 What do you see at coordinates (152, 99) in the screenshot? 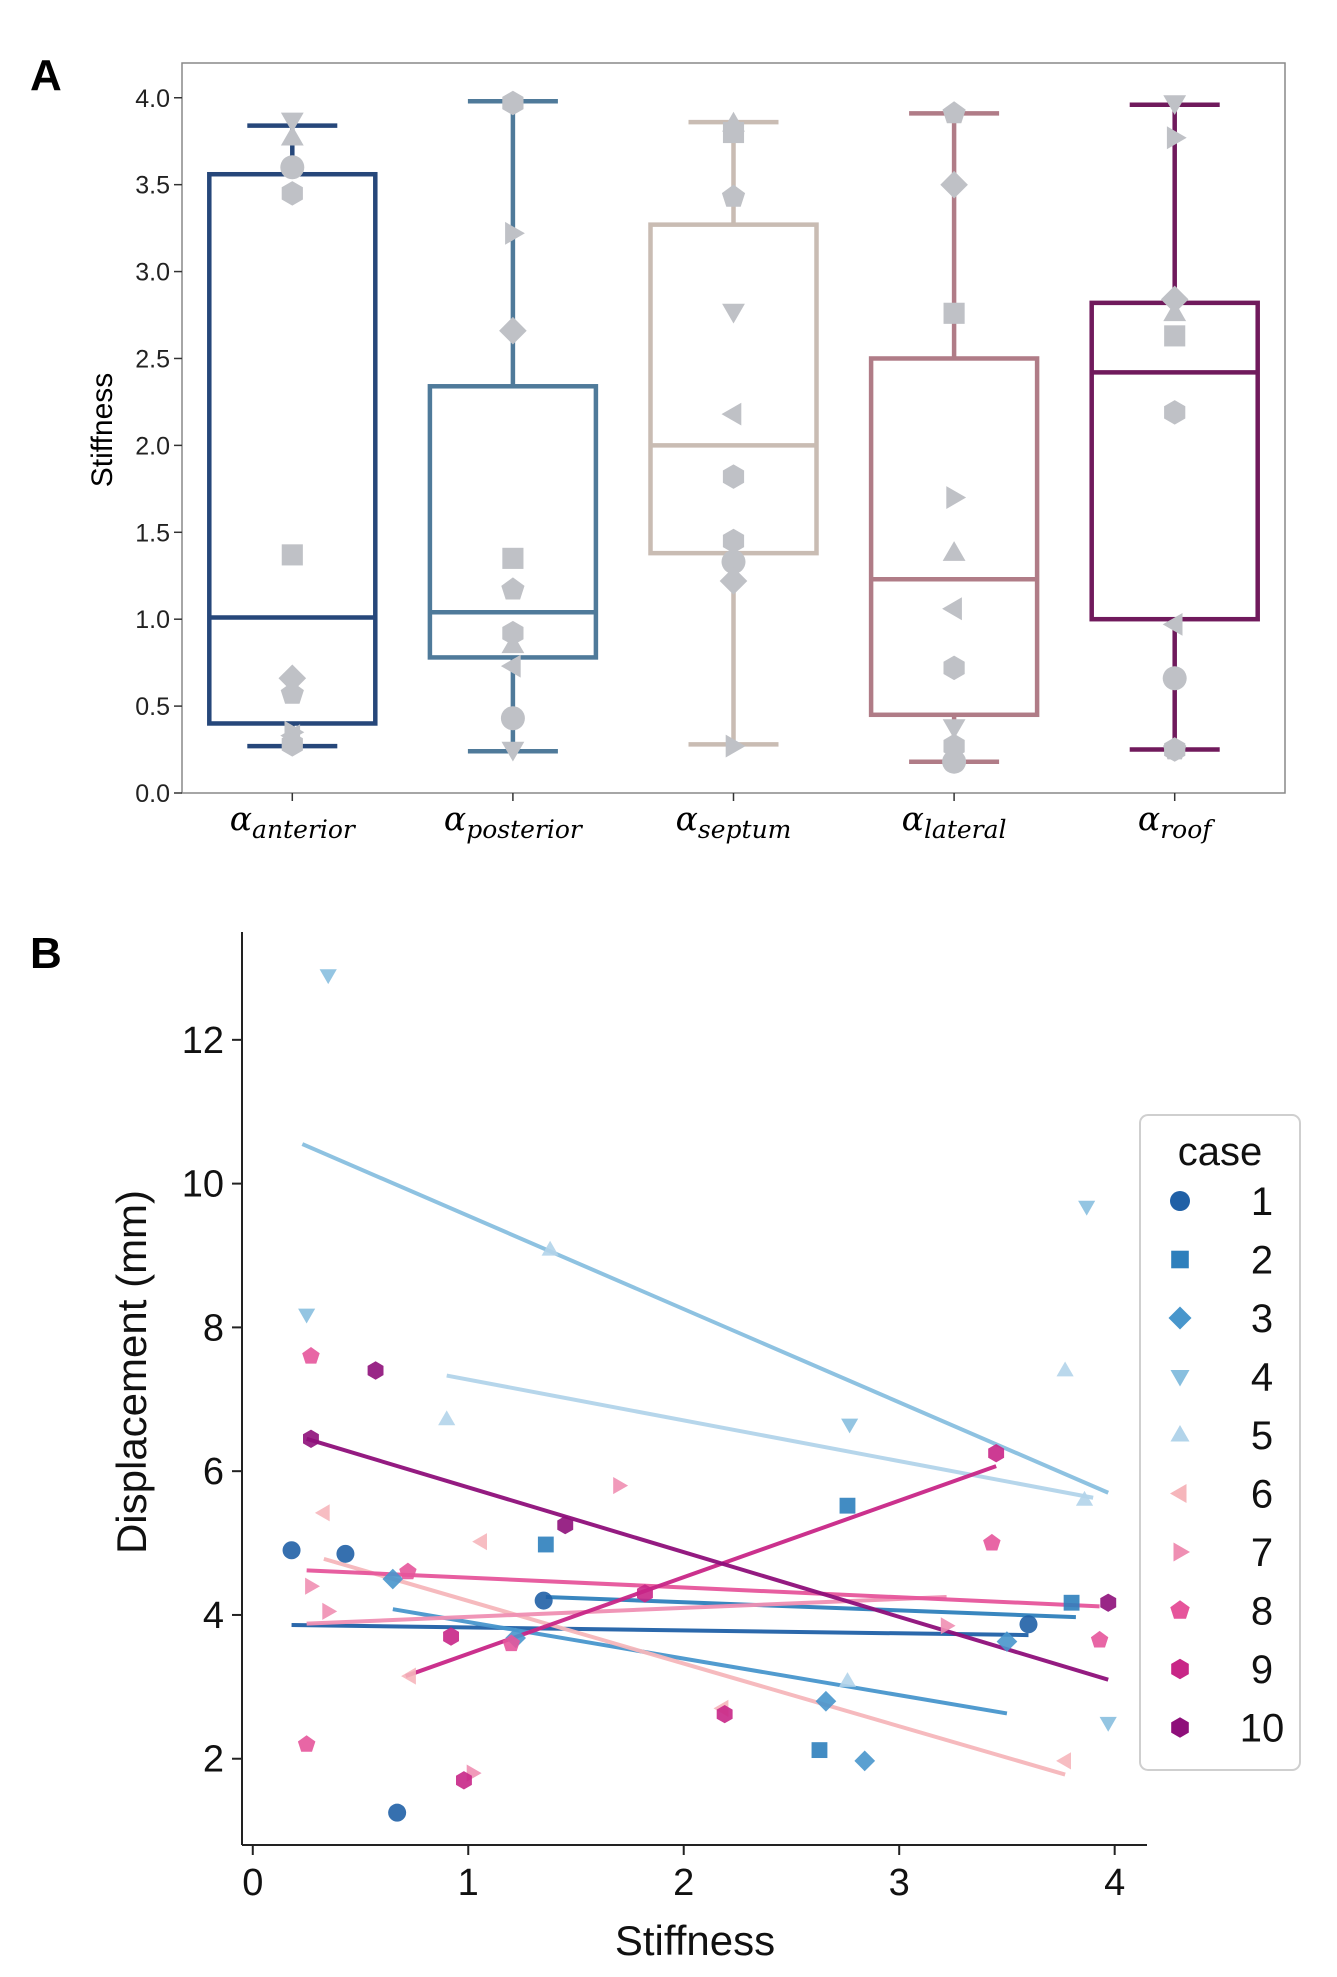
I see `panel-a-y-tick-label: 4.0` at bounding box center [152, 99].